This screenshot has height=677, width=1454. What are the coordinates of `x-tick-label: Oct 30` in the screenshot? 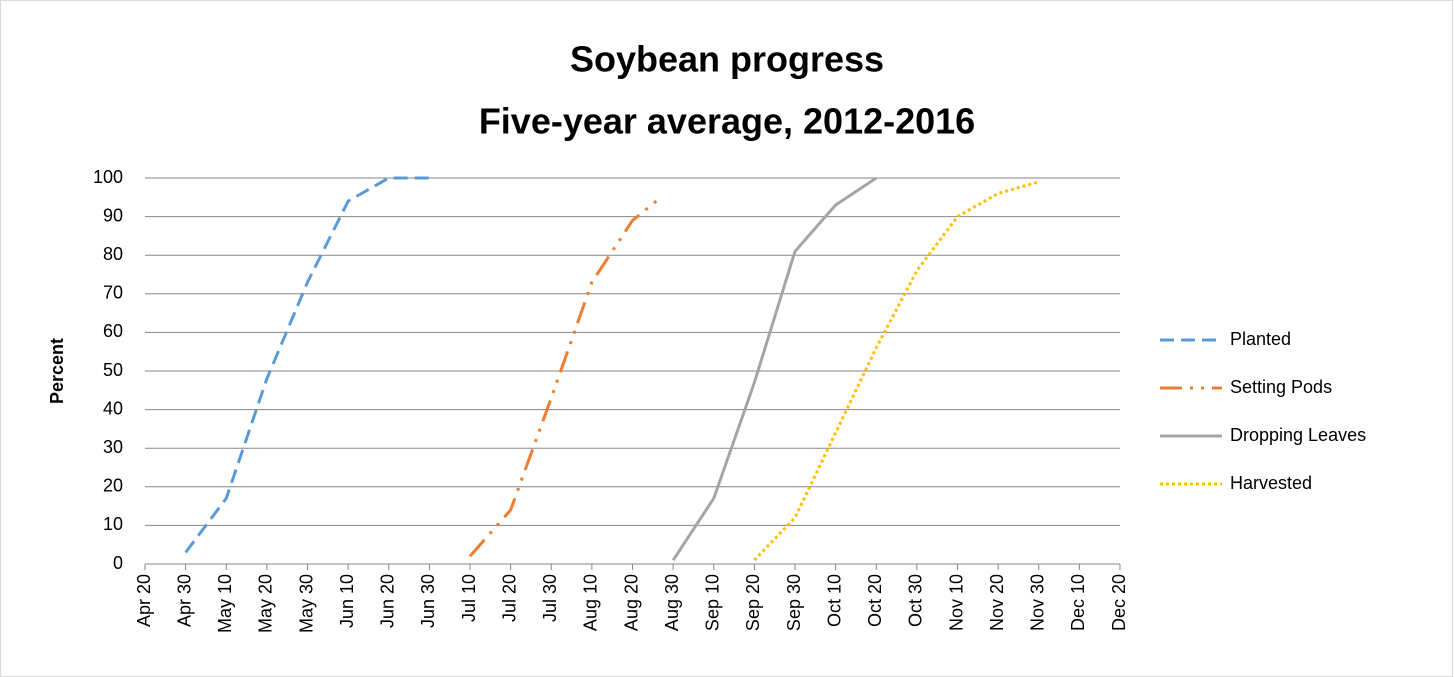 It's located at (916, 600).